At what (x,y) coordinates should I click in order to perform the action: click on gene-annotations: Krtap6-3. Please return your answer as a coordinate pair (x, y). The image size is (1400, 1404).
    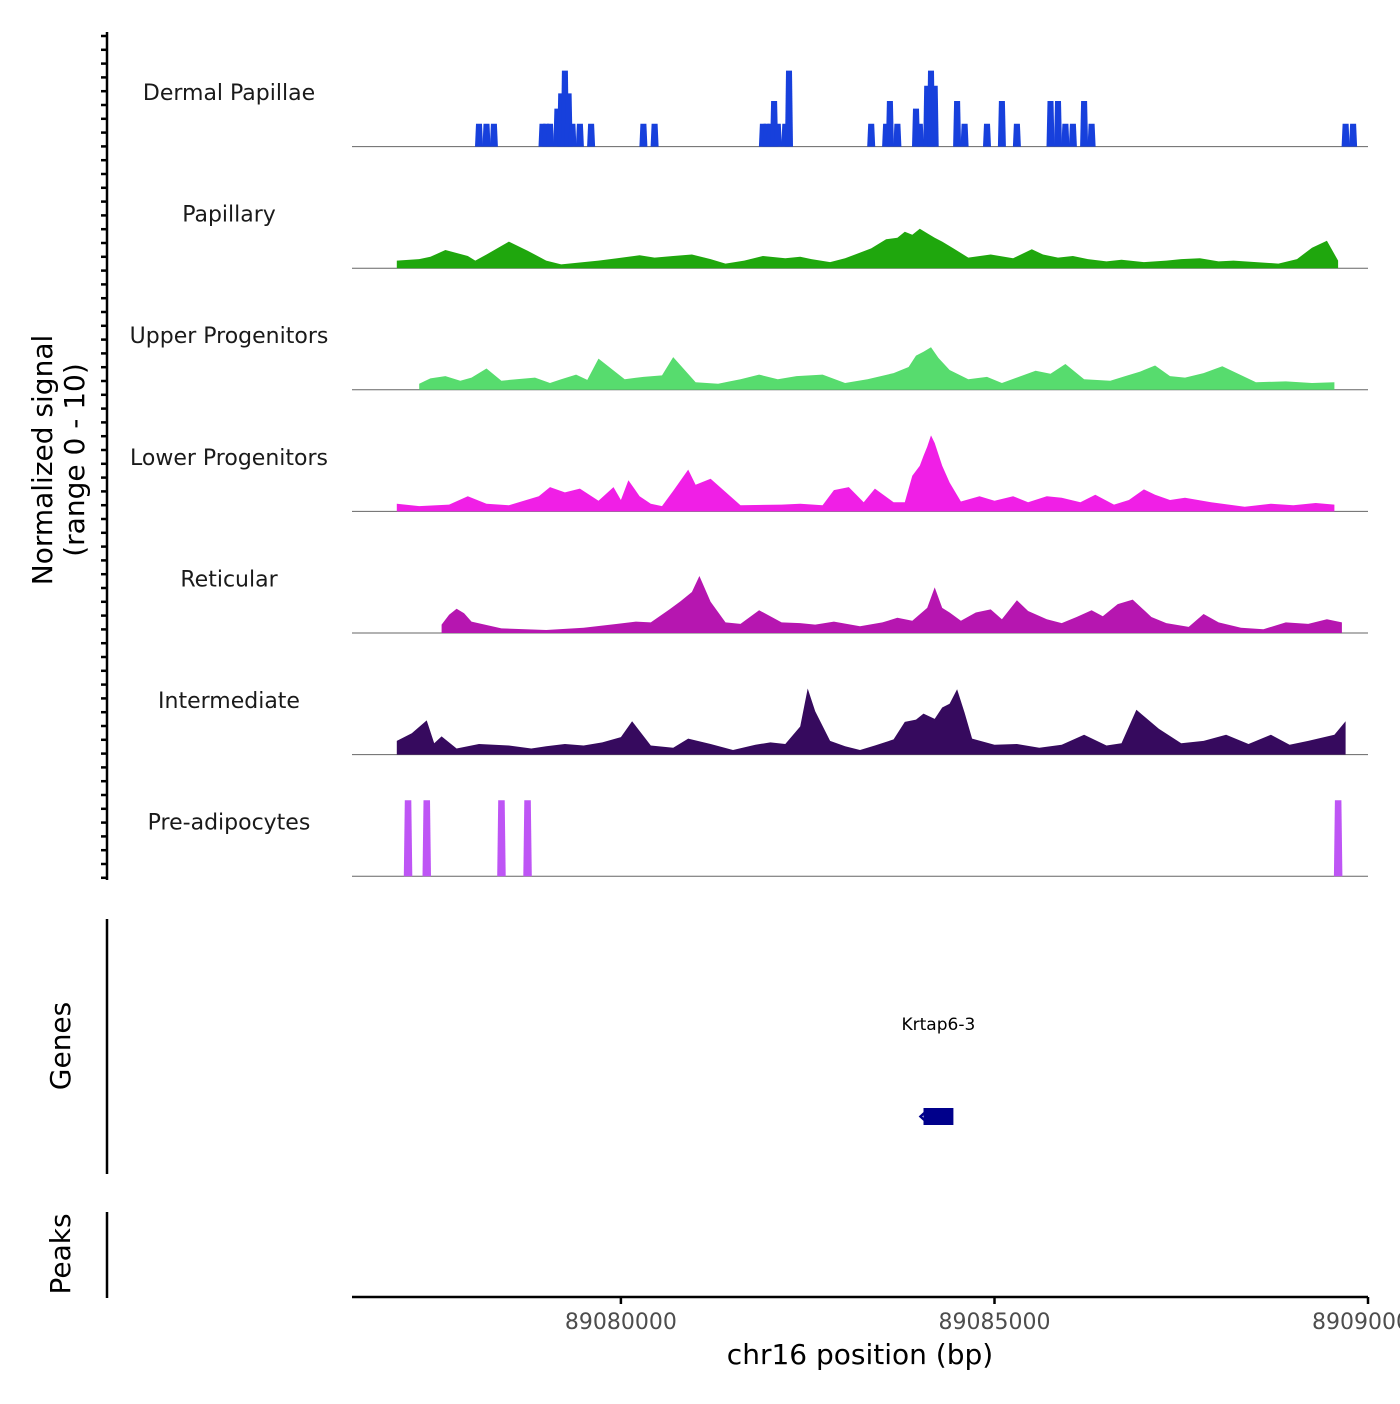
    Looking at the image, I should click on (939, 1070).